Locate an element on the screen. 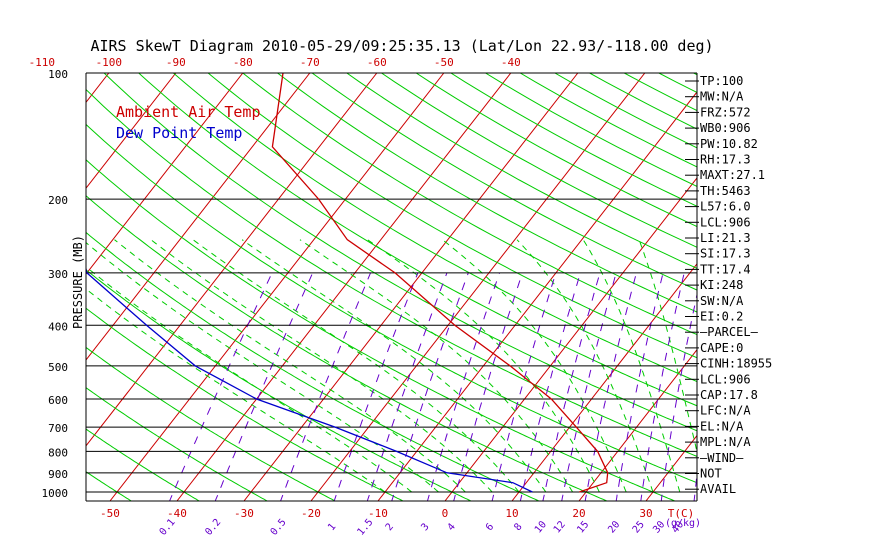 The height and width of the screenshot is (560, 870). pressure-tick-label: 1000 is located at coordinates (55, 493).